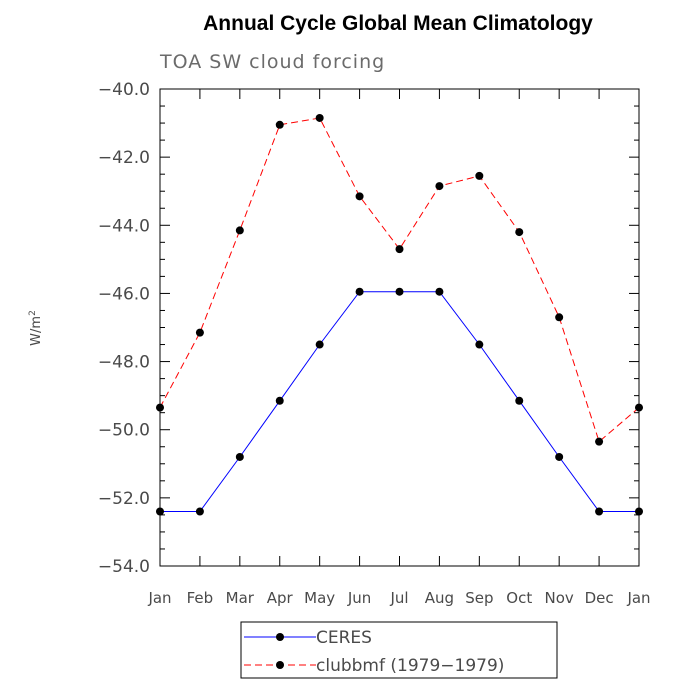 This screenshot has width=700, height=700. Describe the element at coordinates (599, 598) in the screenshot. I see `x-tick-label: Dec` at that location.